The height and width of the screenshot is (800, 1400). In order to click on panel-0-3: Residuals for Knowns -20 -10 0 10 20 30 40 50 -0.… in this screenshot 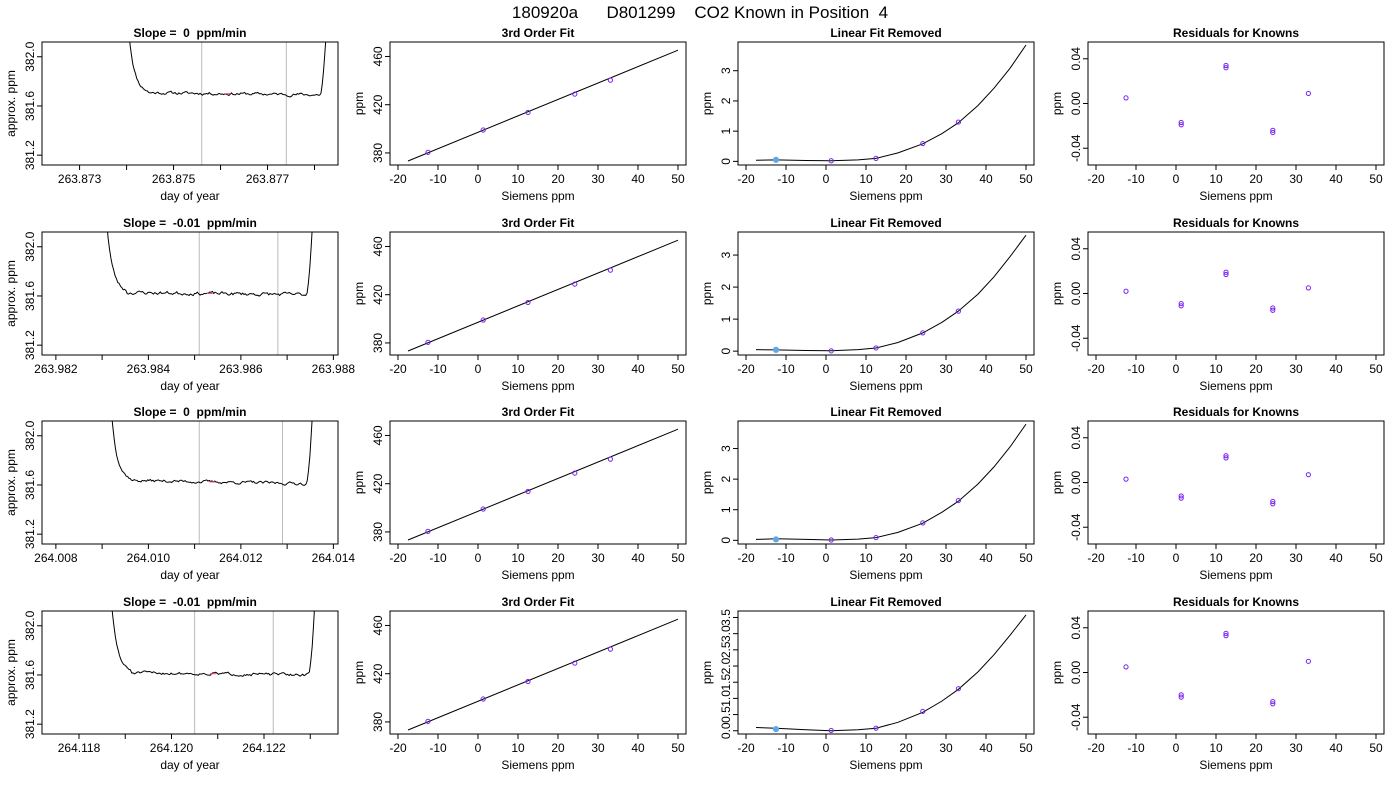, I will do `click(1217, 114)`.